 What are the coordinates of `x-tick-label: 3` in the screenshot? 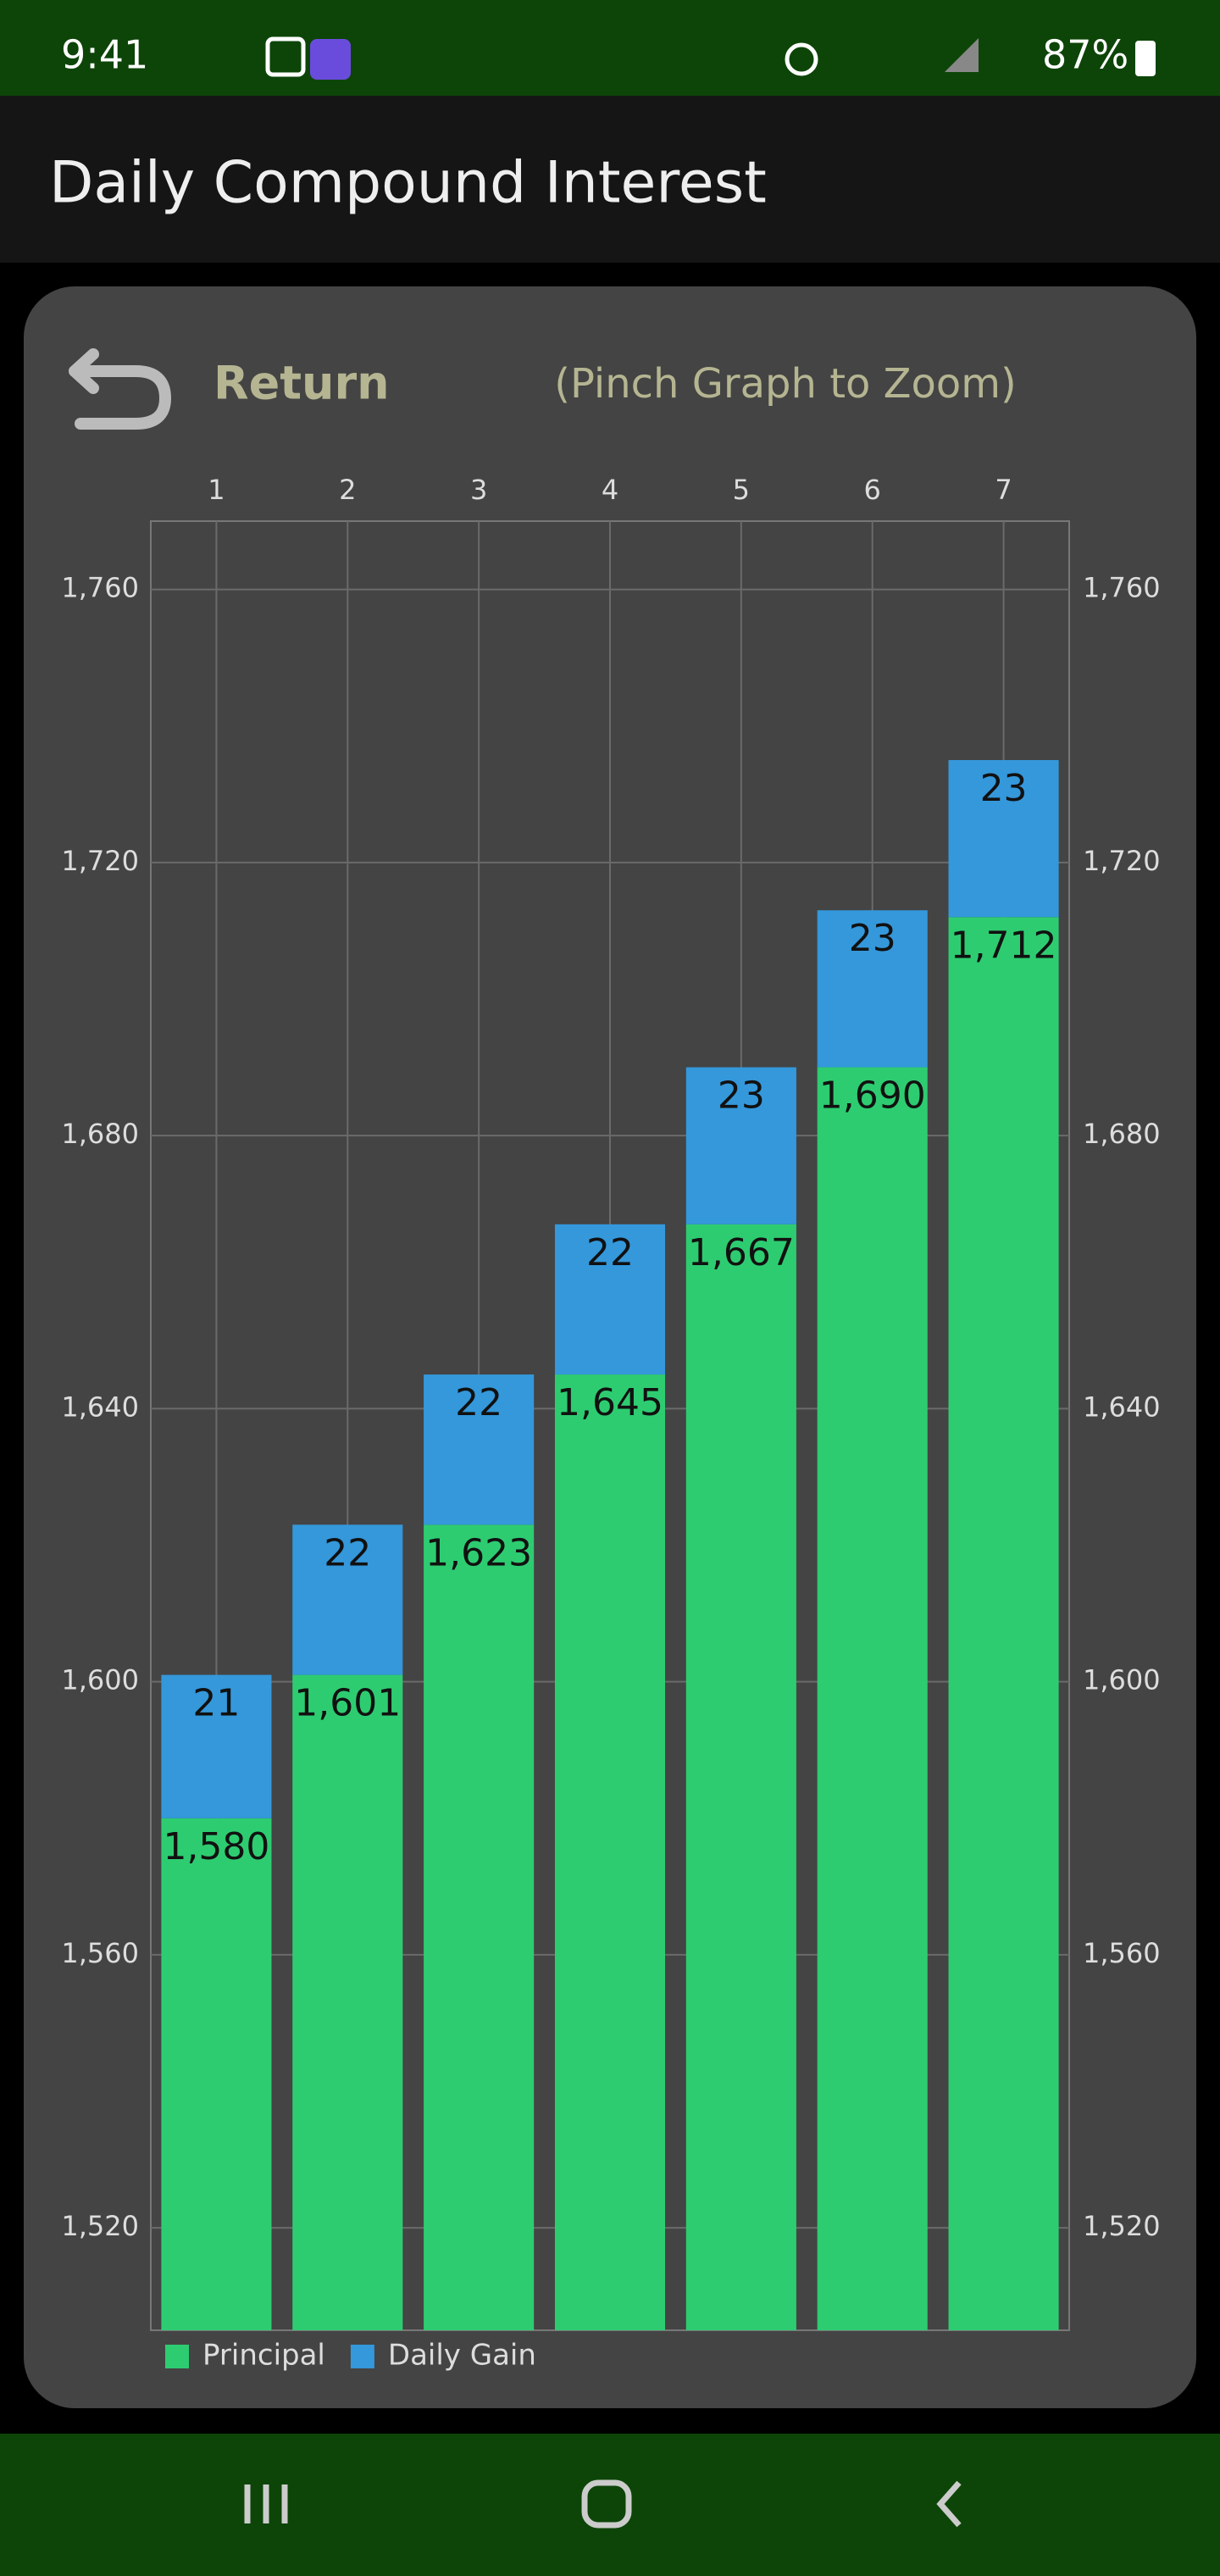 It's located at (478, 490).